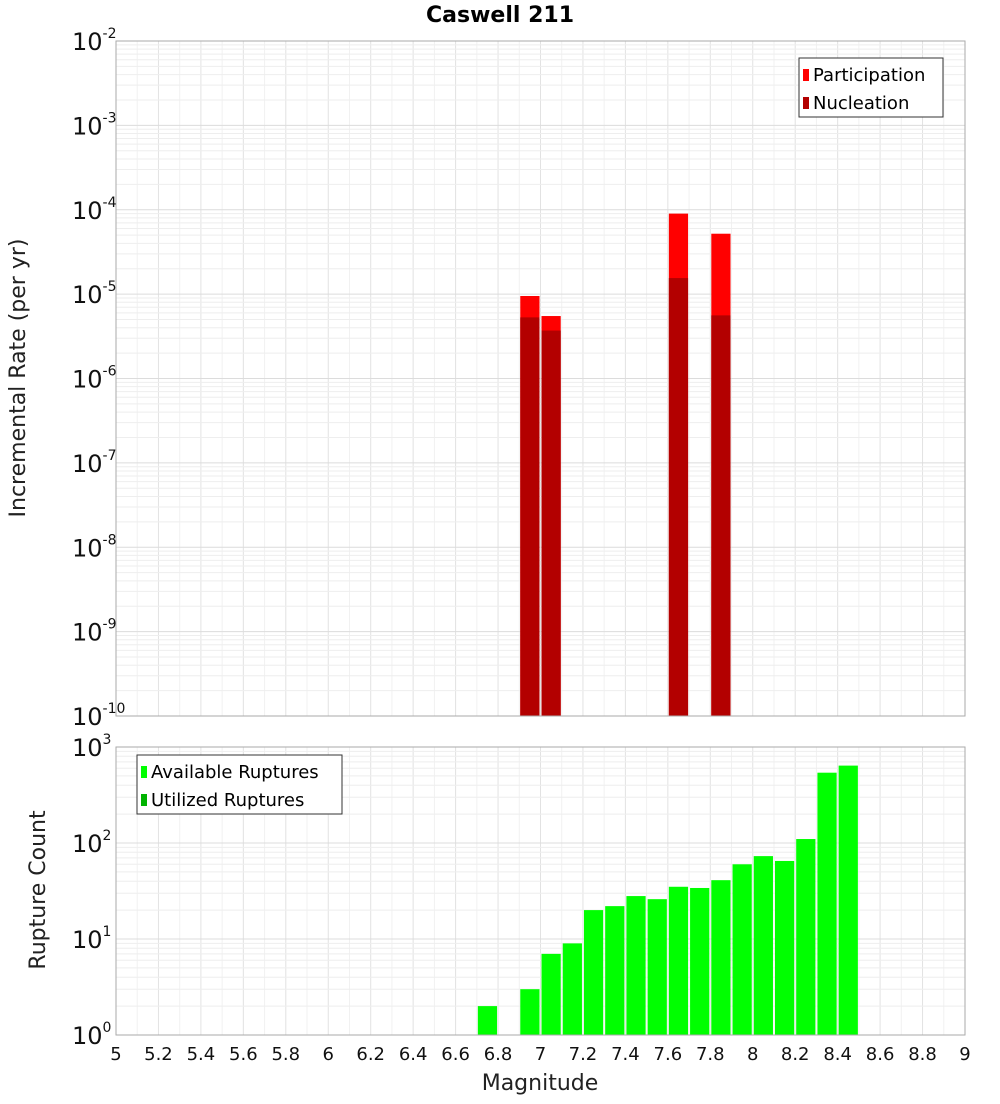 The height and width of the screenshot is (1104, 1000). What do you see at coordinates (94, 125) in the screenshot?
I see `rate-tick-label: 10⁻³` at bounding box center [94, 125].